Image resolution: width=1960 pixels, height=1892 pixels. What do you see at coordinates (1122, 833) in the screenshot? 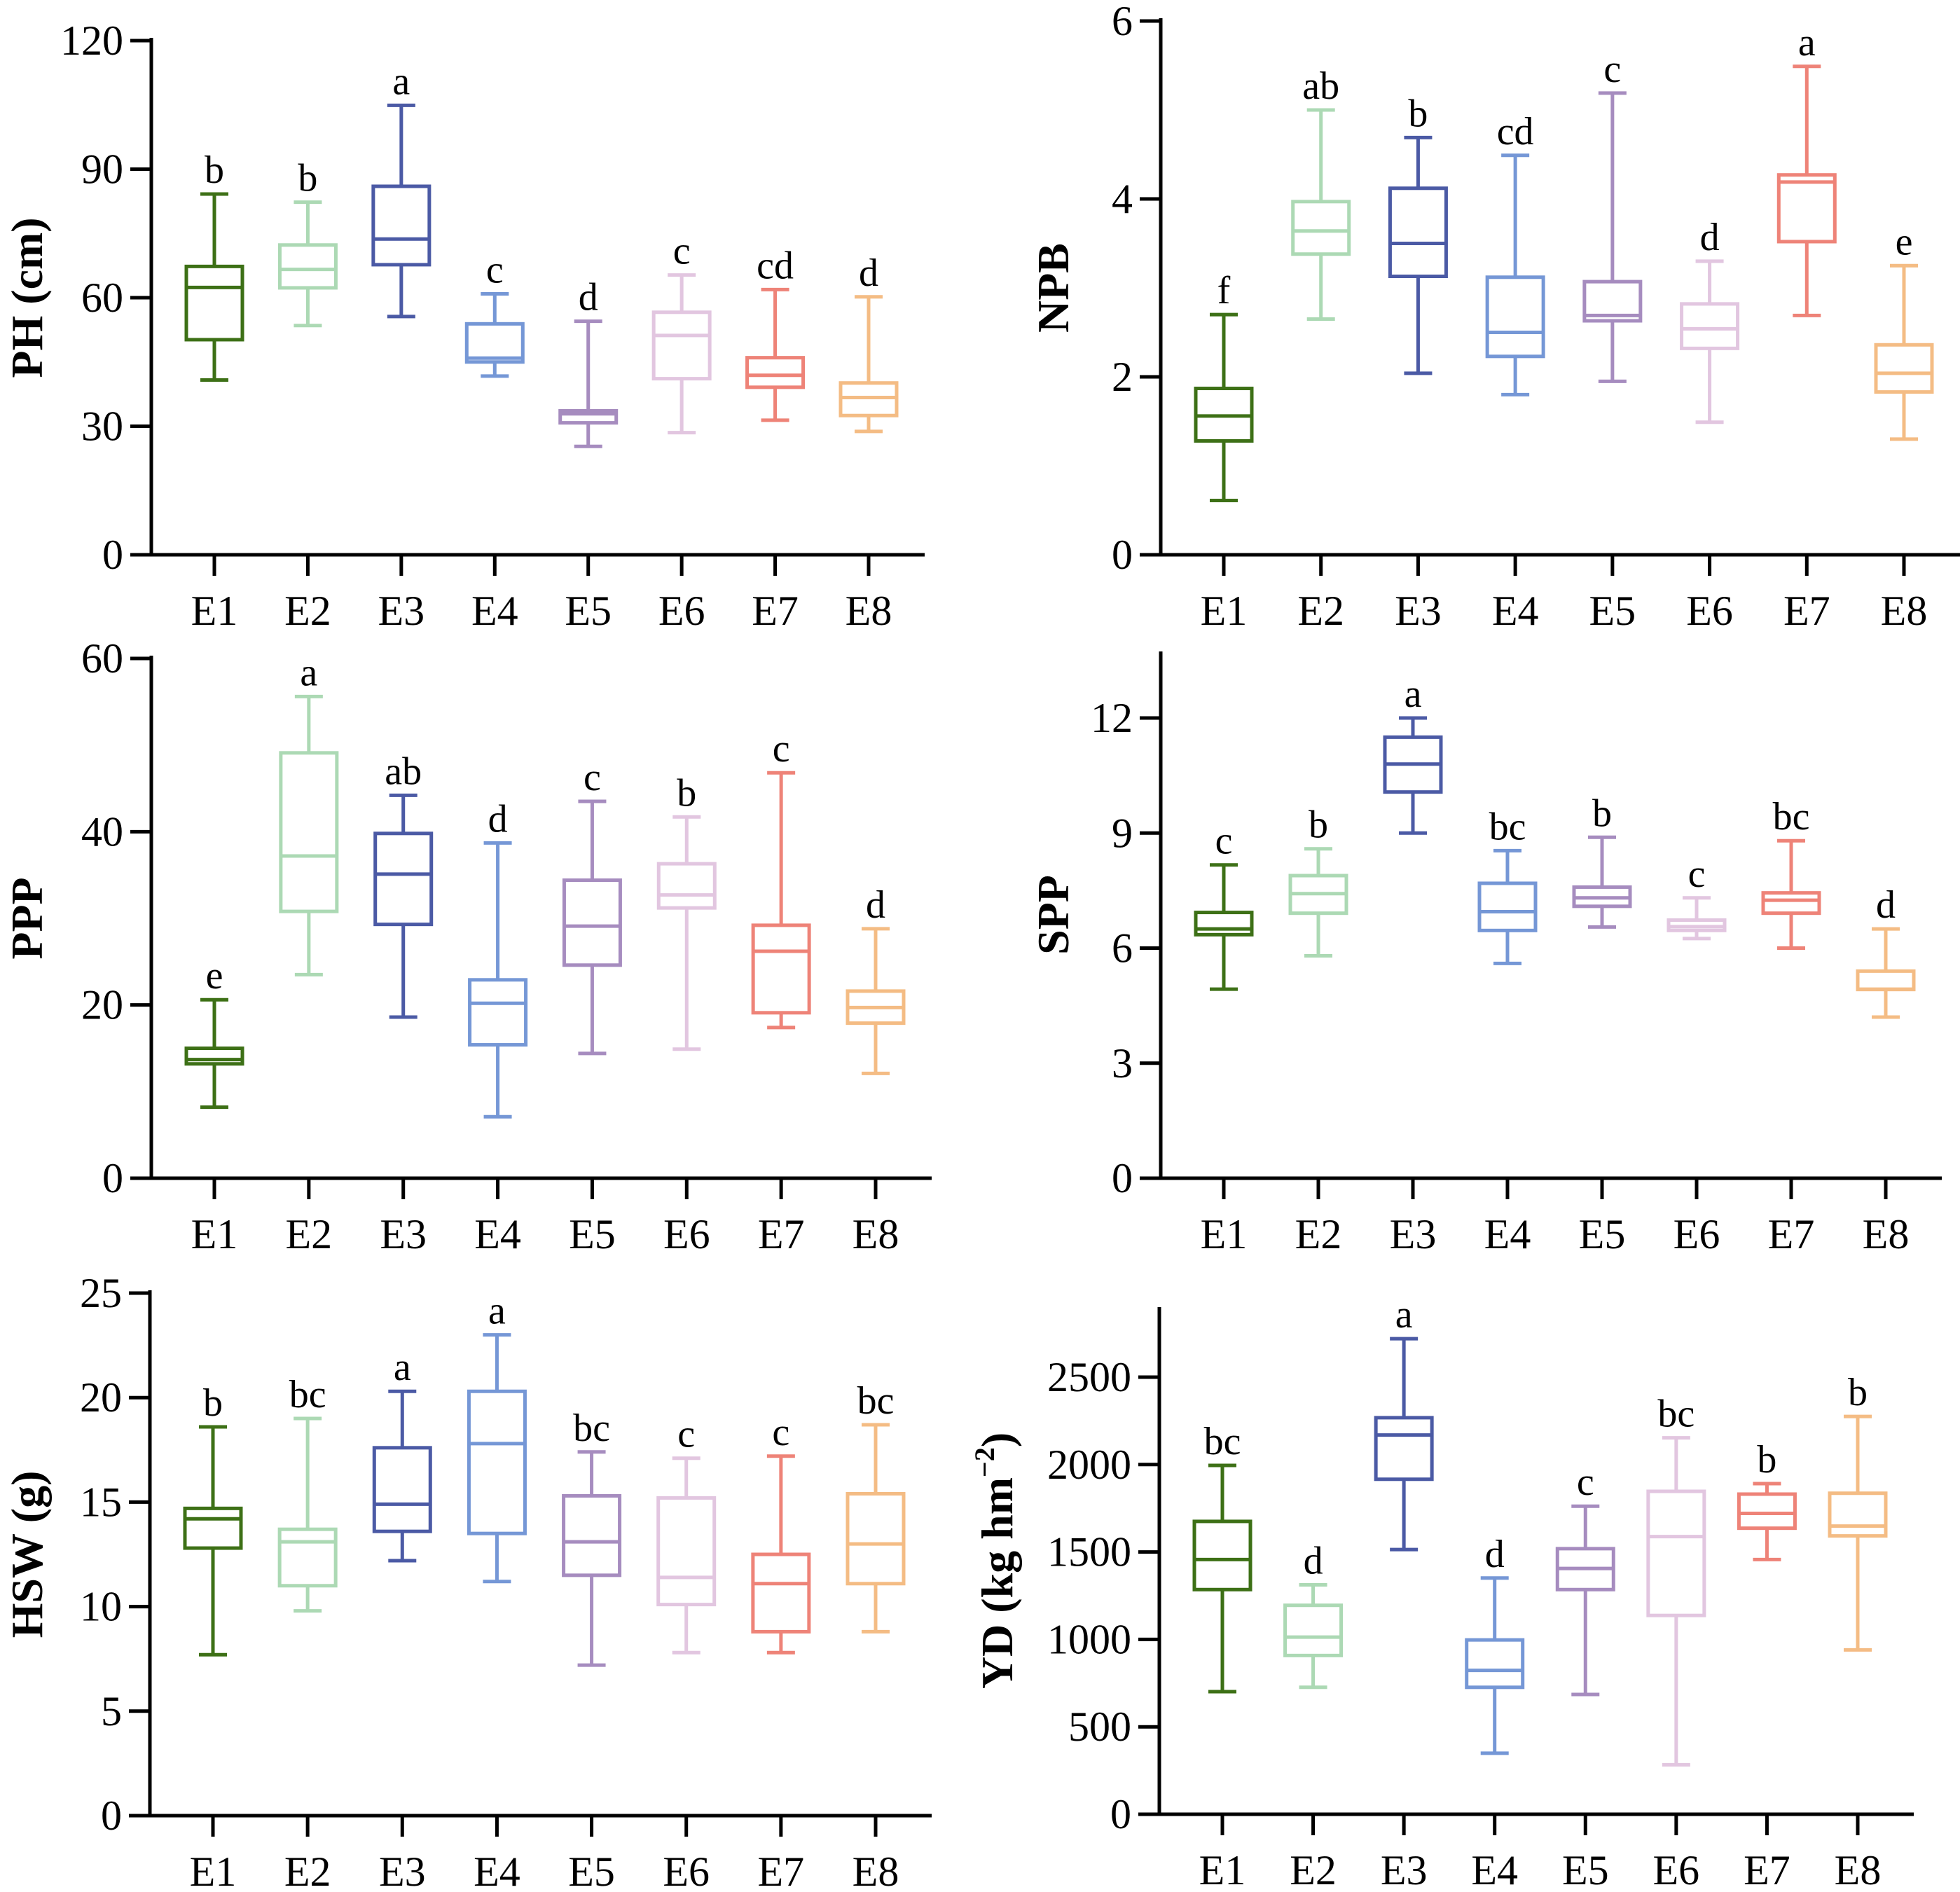
I see `y-tick-label: 9` at bounding box center [1122, 833].